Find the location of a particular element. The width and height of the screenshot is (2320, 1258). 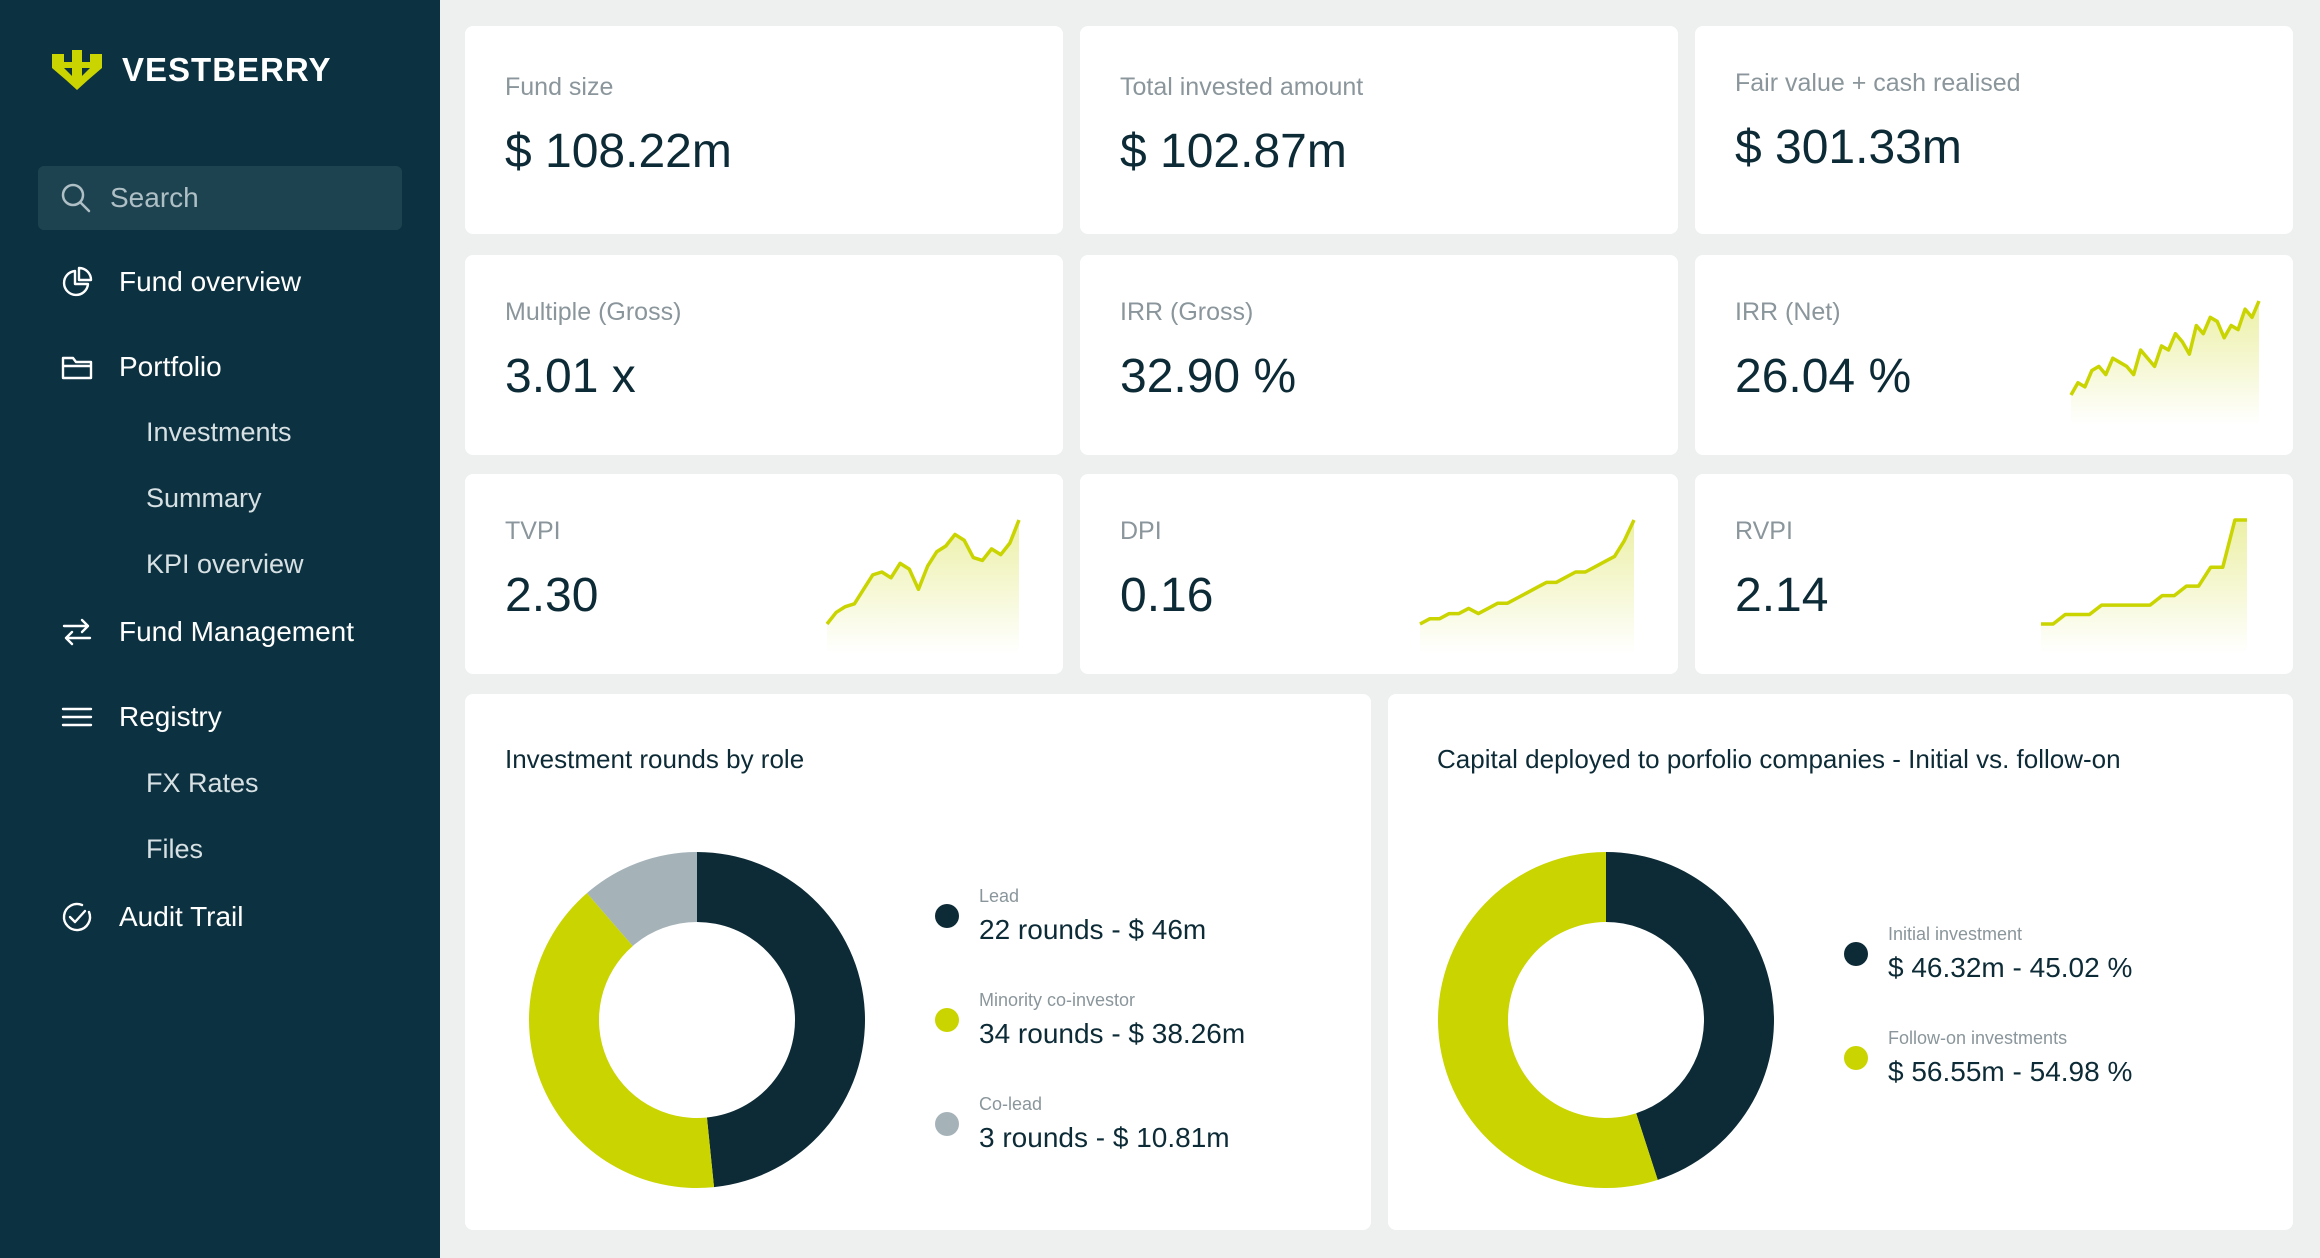

nav-fund-overview: Fund overview is located at coordinates (180, 282).